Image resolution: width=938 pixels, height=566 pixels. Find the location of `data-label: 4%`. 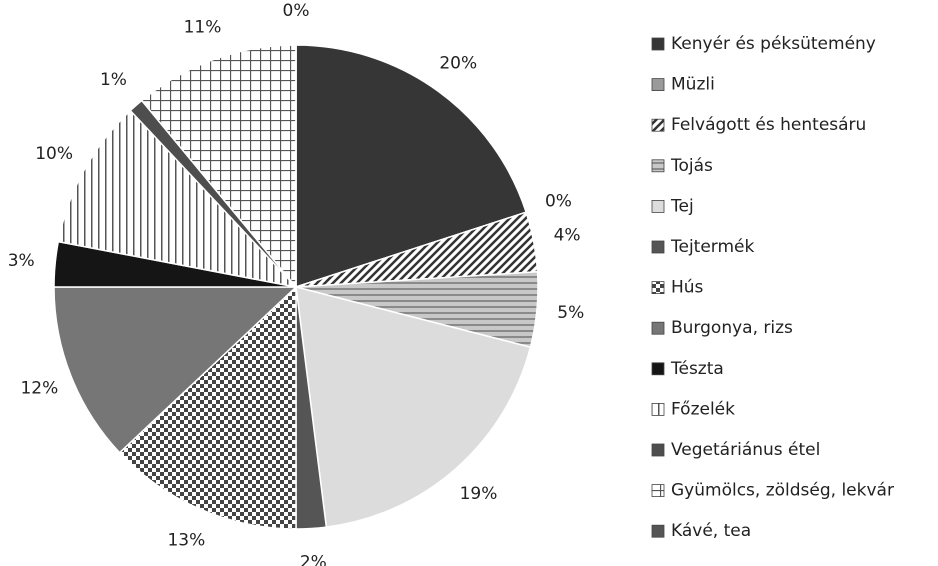

data-label: 4% is located at coordinates (567, 235).